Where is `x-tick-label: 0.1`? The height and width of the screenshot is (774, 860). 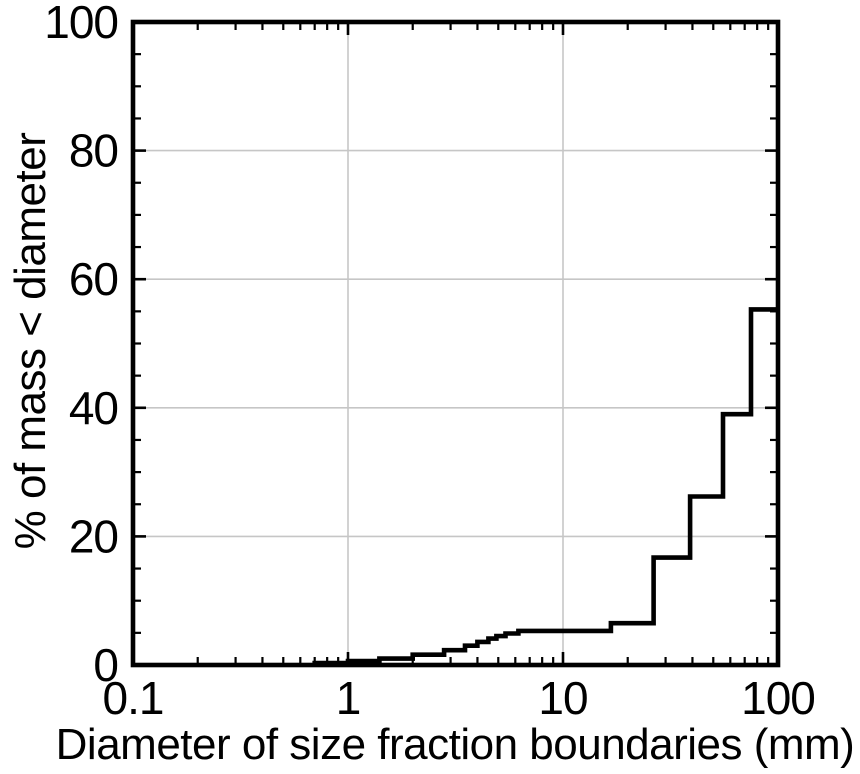 x-tick-label: 0.1 is located at coordinates (133, 698).